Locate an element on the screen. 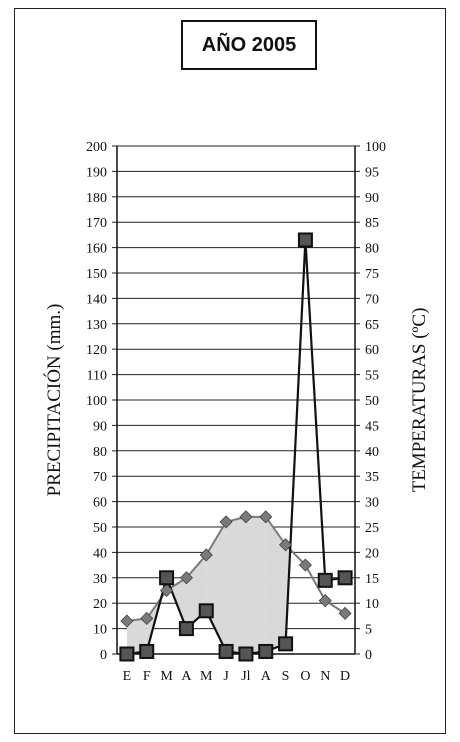 The image size is (460, 742). left-tick-label: 200 is located at coordinates (96, 147).